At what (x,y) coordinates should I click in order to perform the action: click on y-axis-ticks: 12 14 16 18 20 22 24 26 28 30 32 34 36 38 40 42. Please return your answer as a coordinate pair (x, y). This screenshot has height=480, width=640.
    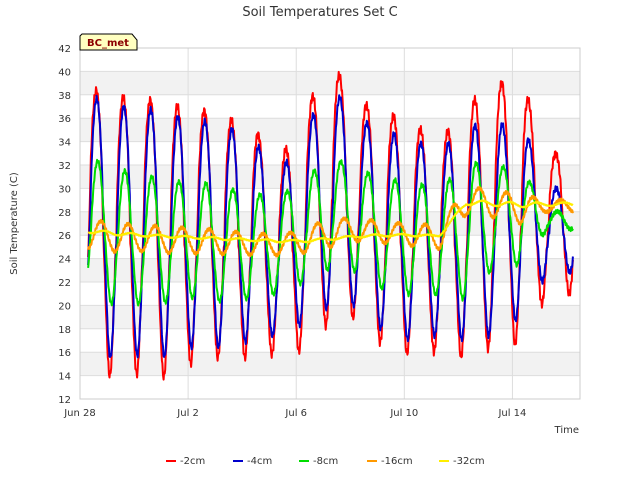
    Looking at the image, I should click on (64, 225).